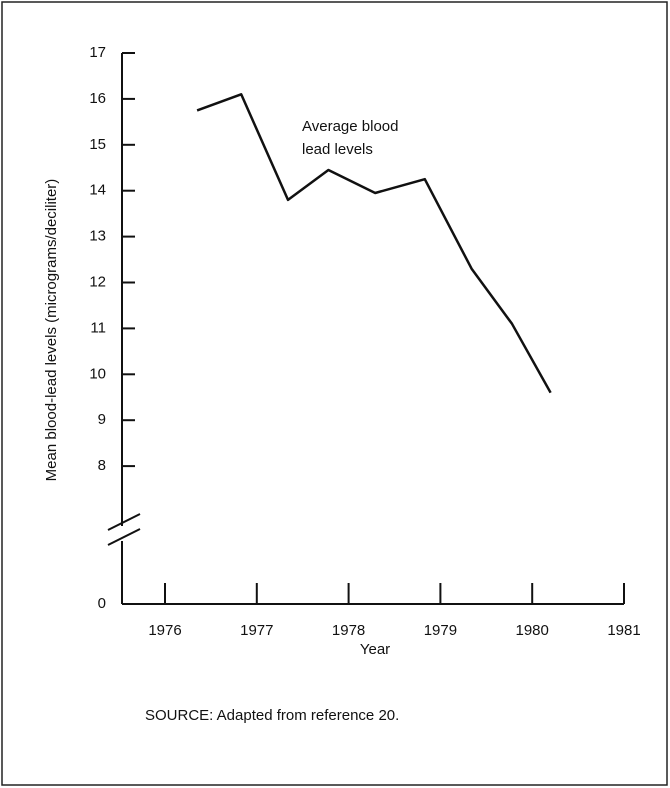 The image size is (670, 788). I want to click on x-axis-label: Year, so click(375, 649).